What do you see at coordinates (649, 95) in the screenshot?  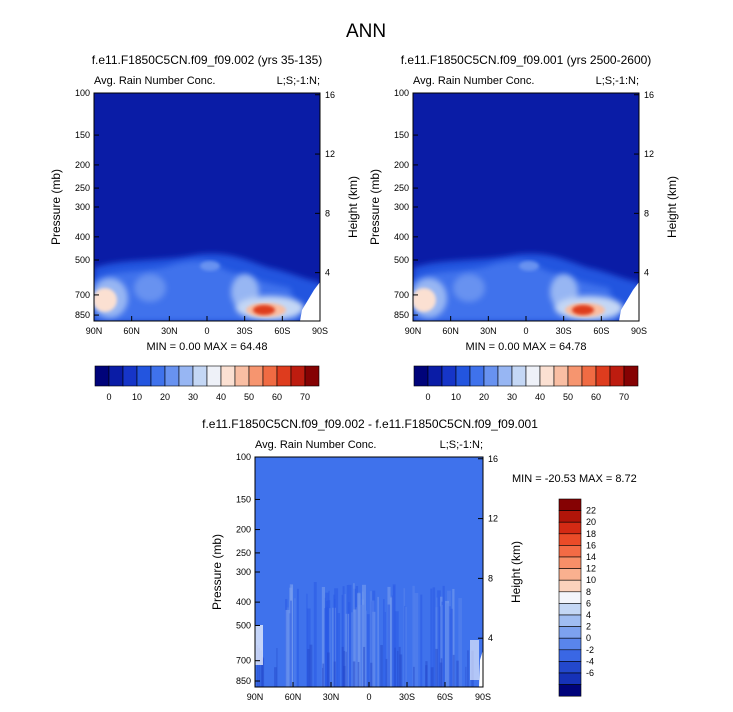 I see `y-right-tick-label: 16` at bounding box center [649, 95].